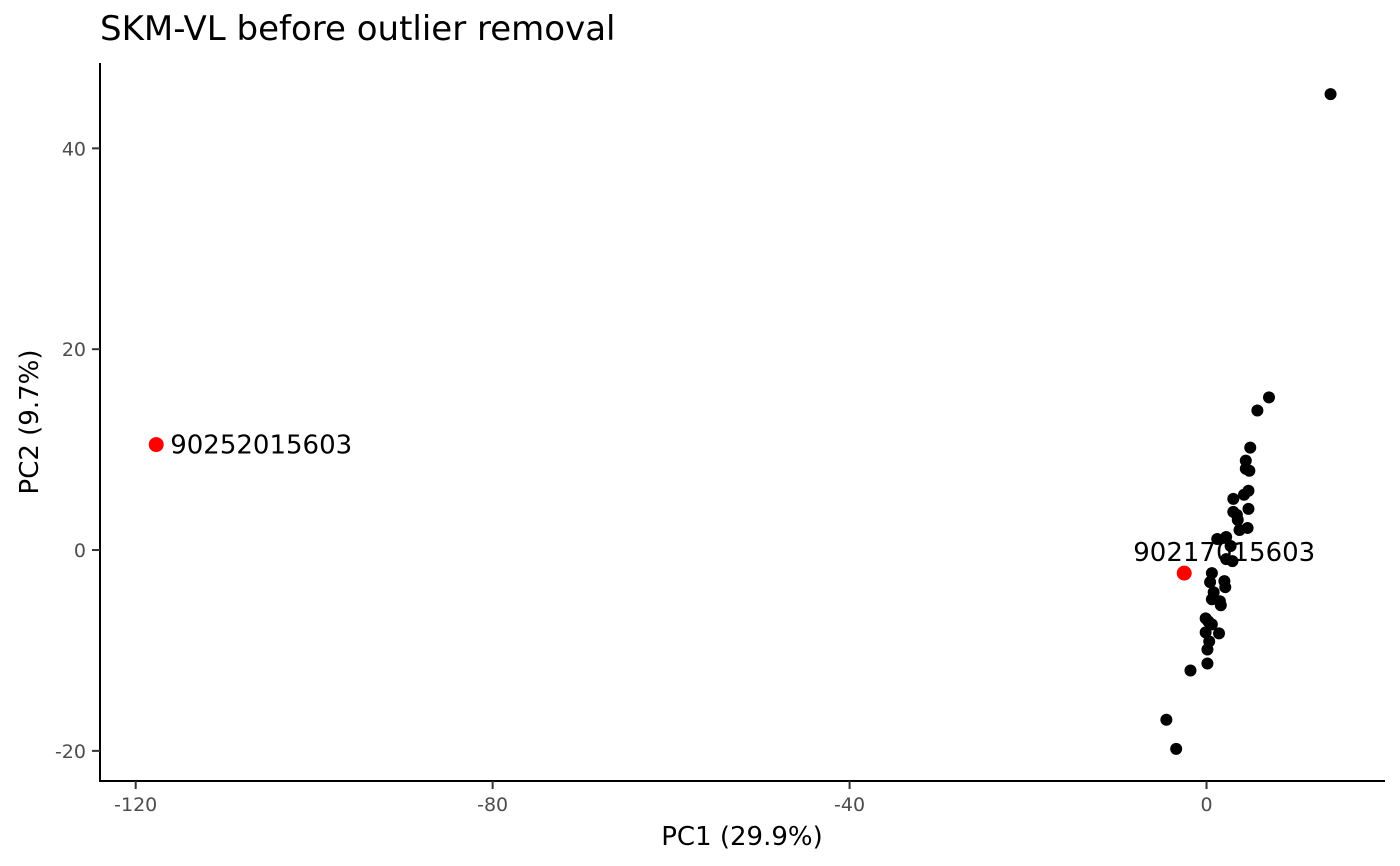 Image resolution: width=1400 pixels, height=866 pixels. I want to click on y-tick-label: 40, so click(74, 149).